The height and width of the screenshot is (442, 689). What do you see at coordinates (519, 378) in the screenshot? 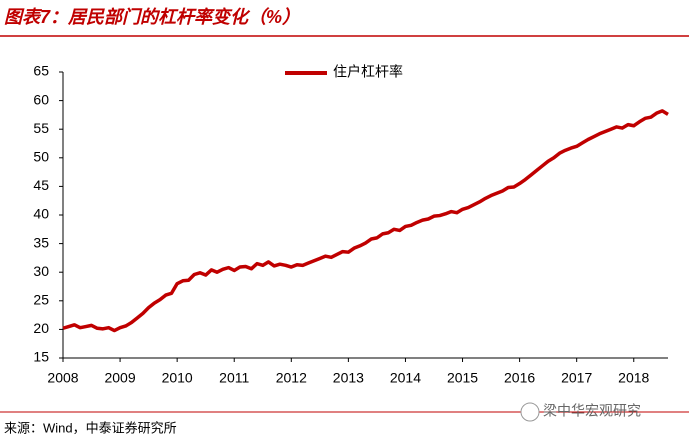
I see `x-tick-label: 2016` at bounding box center [519, 378].